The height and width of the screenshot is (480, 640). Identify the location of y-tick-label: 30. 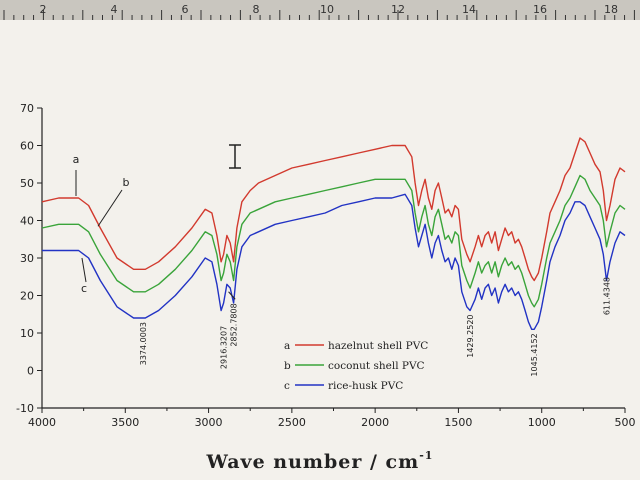
(27, 258).